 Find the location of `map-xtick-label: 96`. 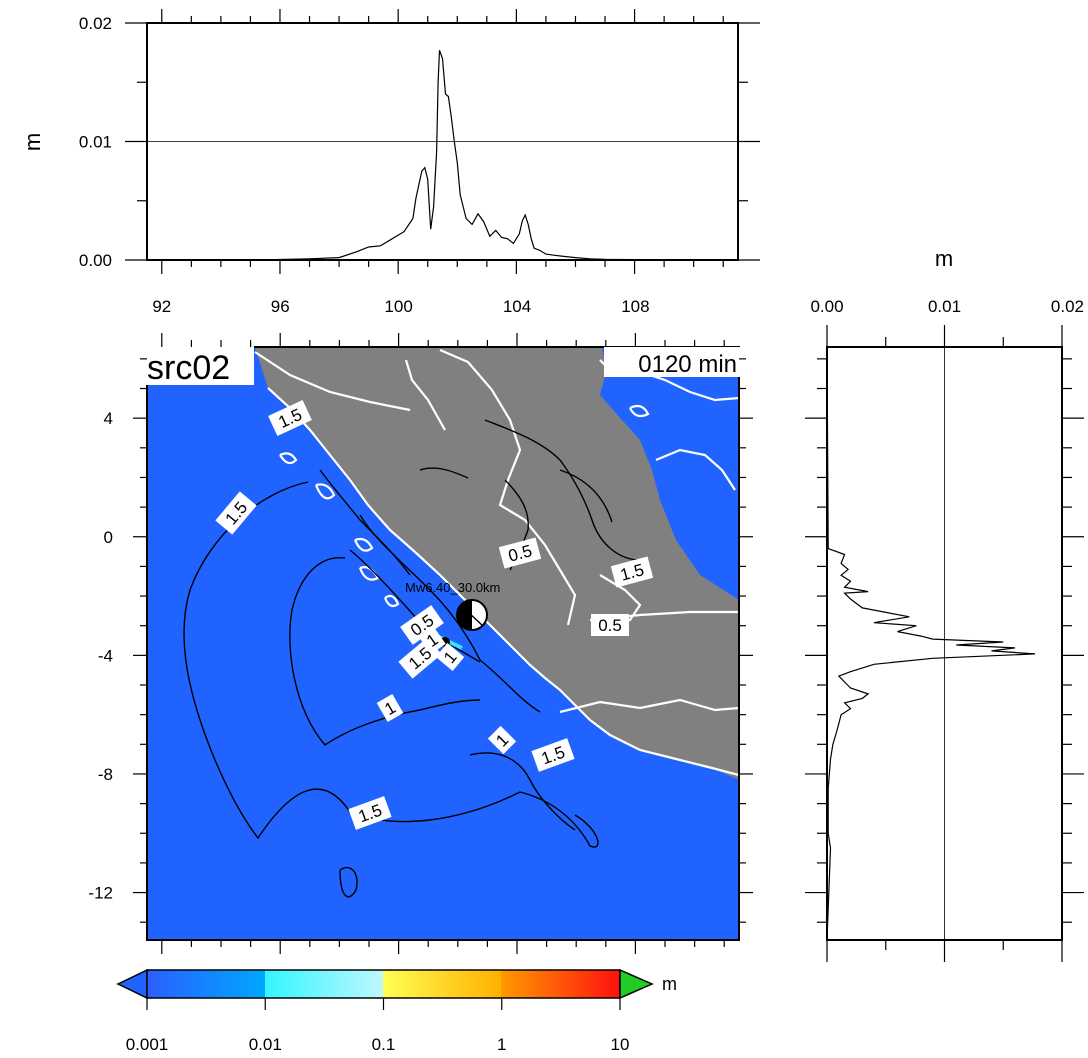

map-xtick-label: 96 is located at coordinates (280, 306).